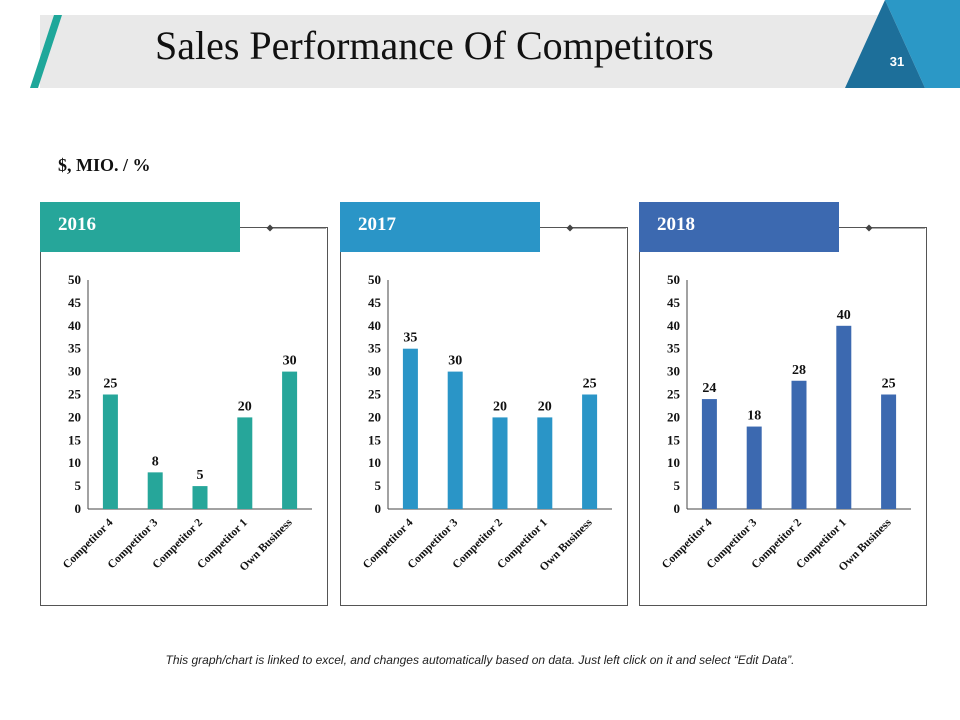 This screenshot has width=960, height=720. What do you see at coordinates (709, 388) in the screenshot?
I see `data-label: 24` at bounding box center [709, 388].